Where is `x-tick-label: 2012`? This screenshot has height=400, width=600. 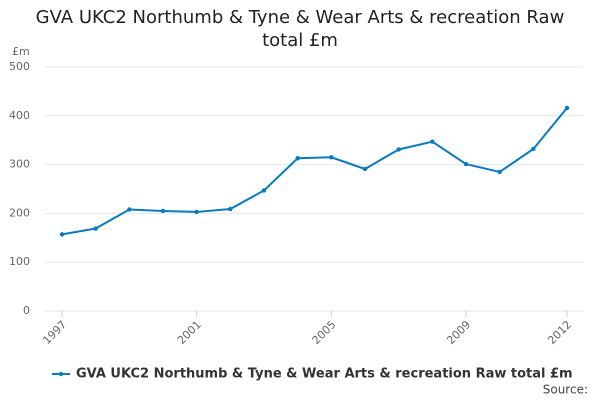 x-tick-label: 2012 is located at coordinates (559, 332).